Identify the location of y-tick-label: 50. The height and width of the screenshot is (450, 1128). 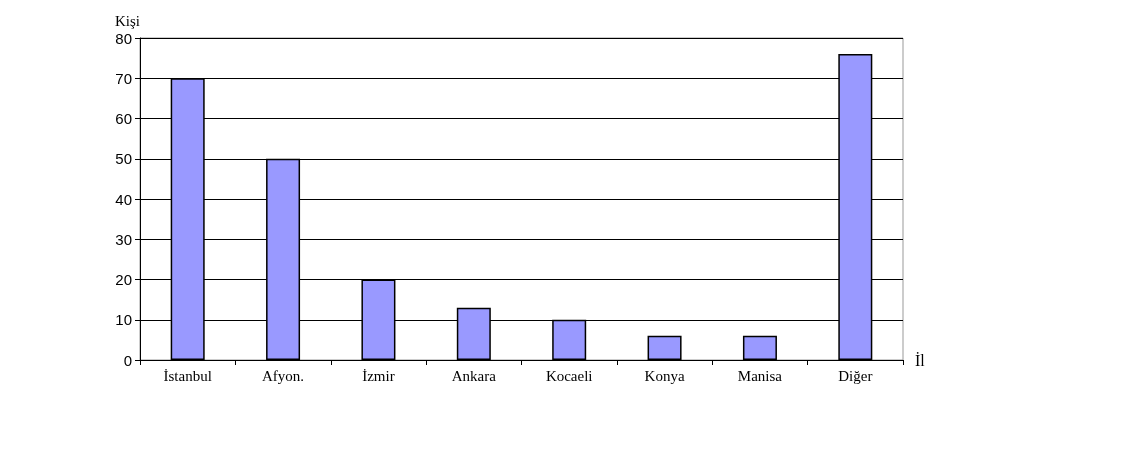
(123, 159).